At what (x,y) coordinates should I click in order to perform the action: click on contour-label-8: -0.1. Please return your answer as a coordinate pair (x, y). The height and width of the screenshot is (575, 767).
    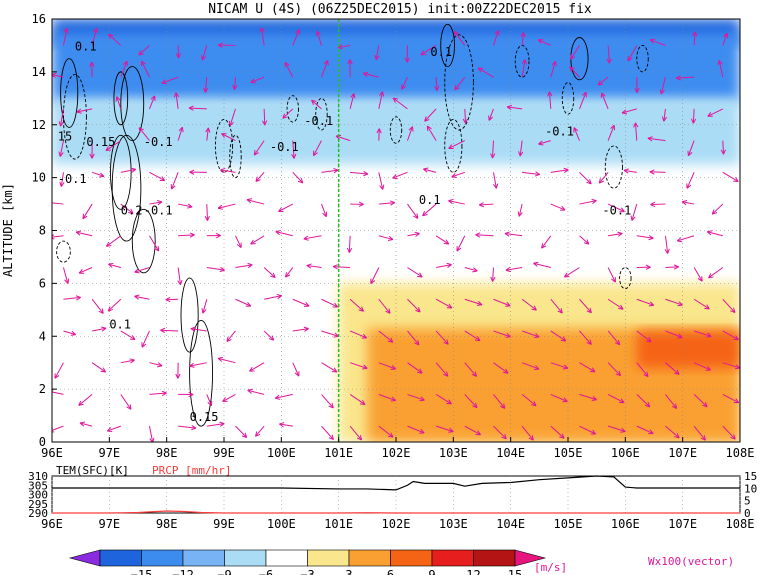
    Looking at the image, I should click on (616, 211).